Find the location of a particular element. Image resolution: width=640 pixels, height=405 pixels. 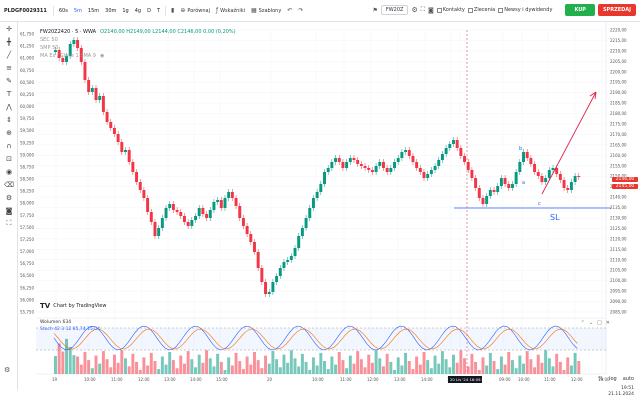

time-tick: 11:00 is located at coordinates (346, 379).